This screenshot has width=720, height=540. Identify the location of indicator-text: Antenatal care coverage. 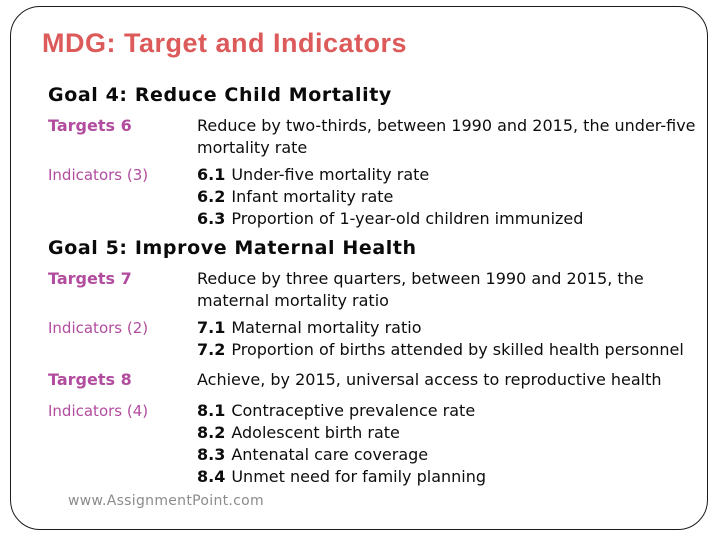
(330, 455).